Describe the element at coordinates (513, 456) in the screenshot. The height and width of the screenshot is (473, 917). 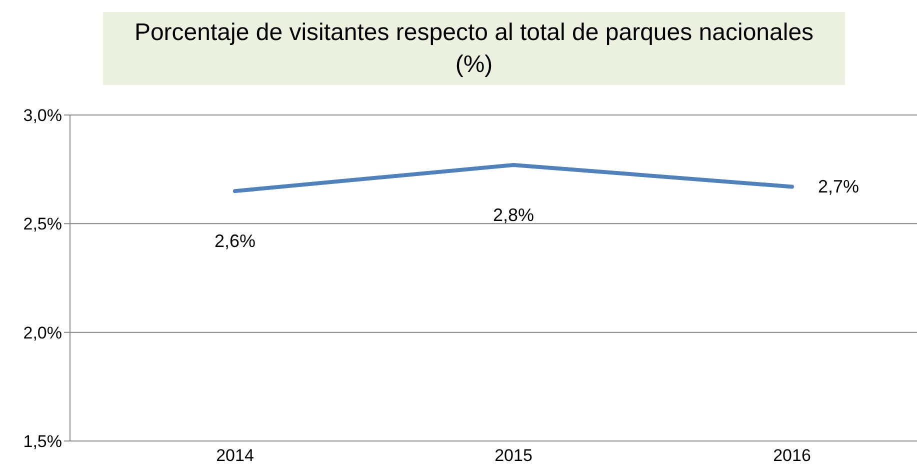
I see `x-tick-label: 2015` at that location.